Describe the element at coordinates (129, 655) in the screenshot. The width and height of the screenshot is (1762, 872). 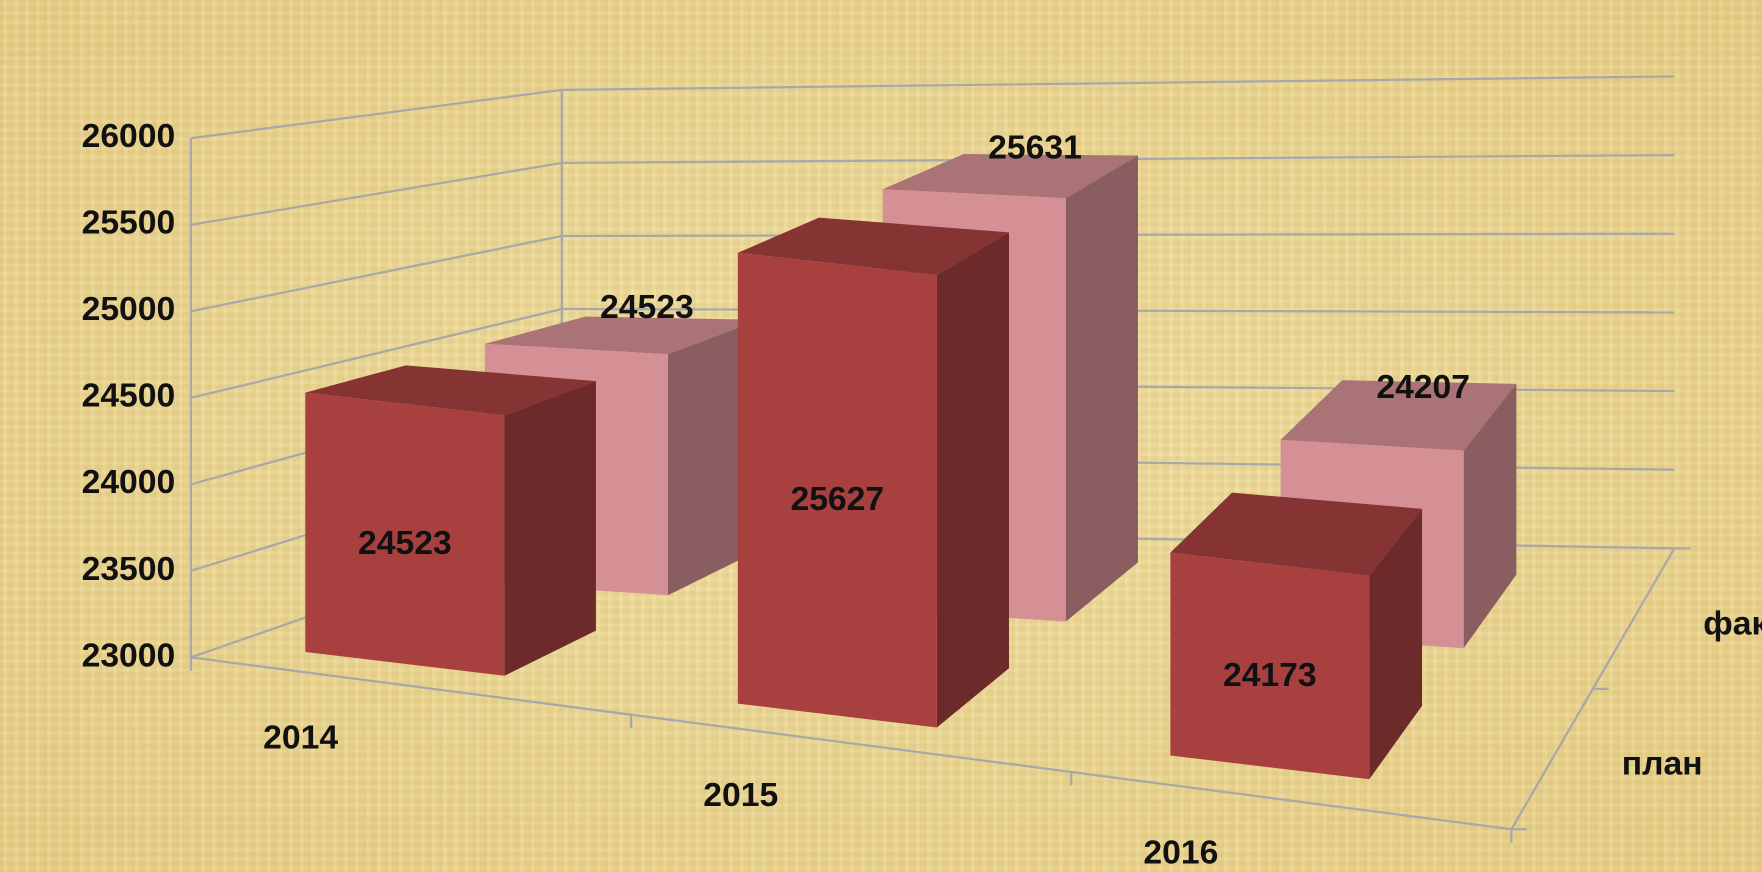
I see `y-tick-label: 23000` at that location.